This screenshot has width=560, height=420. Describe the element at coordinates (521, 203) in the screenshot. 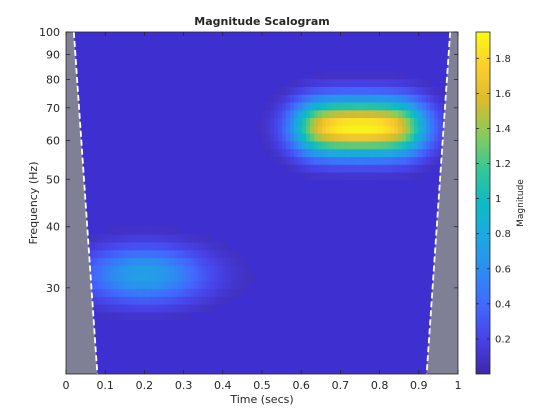

I see `colorbar-label: Magnitude` at that location.